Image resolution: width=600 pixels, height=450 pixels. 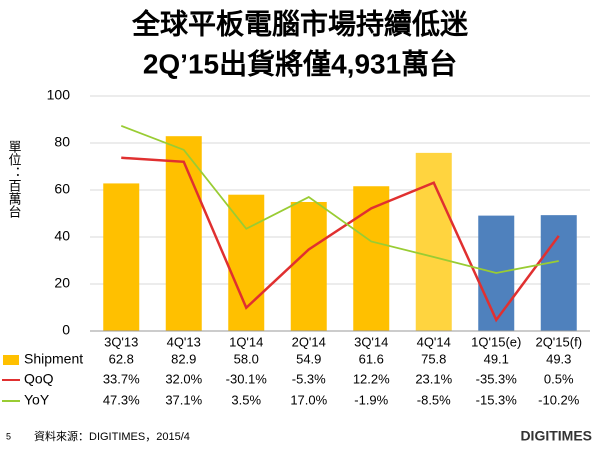 What do you see at coordinates (434, 399) in the screenshot?
I see `table-value: -8.5%` at bounding box center [434, 399].